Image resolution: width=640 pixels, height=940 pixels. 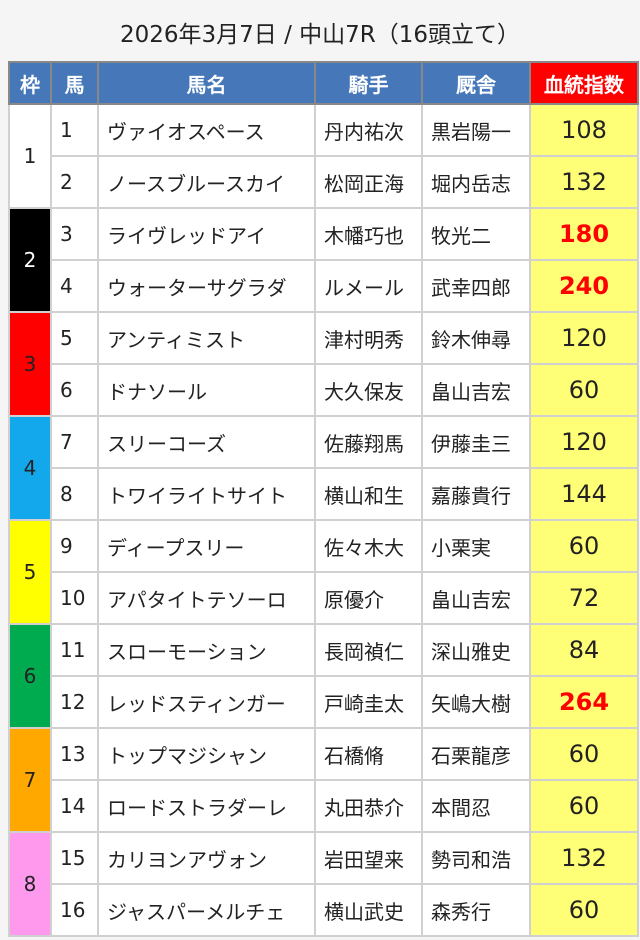 I want to click on horse-number: 9, so click(x=74, y=546).